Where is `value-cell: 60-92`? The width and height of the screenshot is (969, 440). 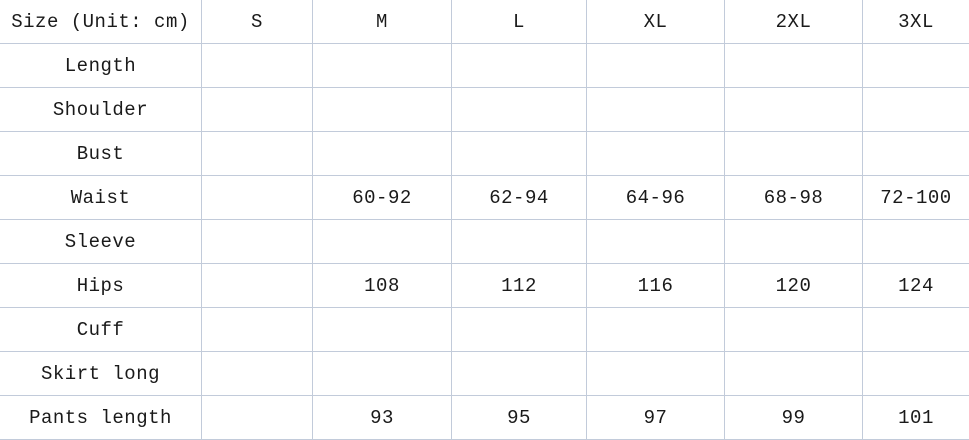 value-cell: 60-92 is located at coordinates (382, 198).